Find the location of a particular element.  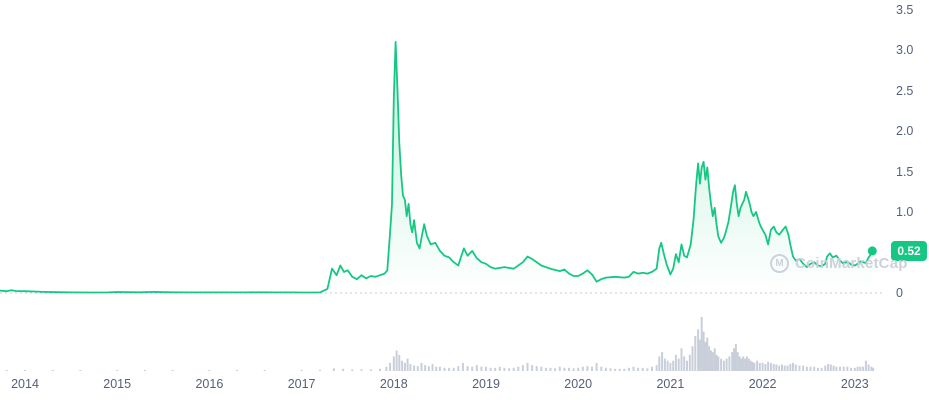

volume-bars is located at coordinates (440, 344).